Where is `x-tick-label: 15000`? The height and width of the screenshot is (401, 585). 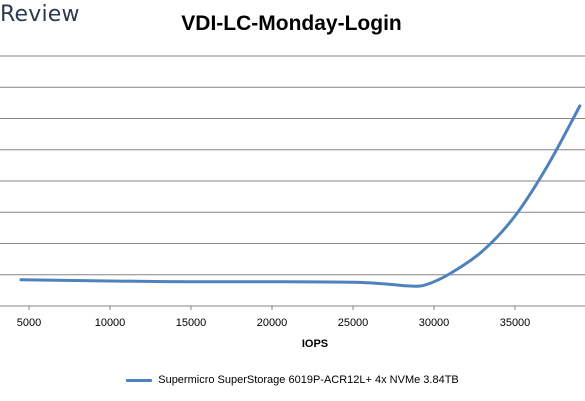
x-tick-label: 15000 is located at coordinates (191, 323).